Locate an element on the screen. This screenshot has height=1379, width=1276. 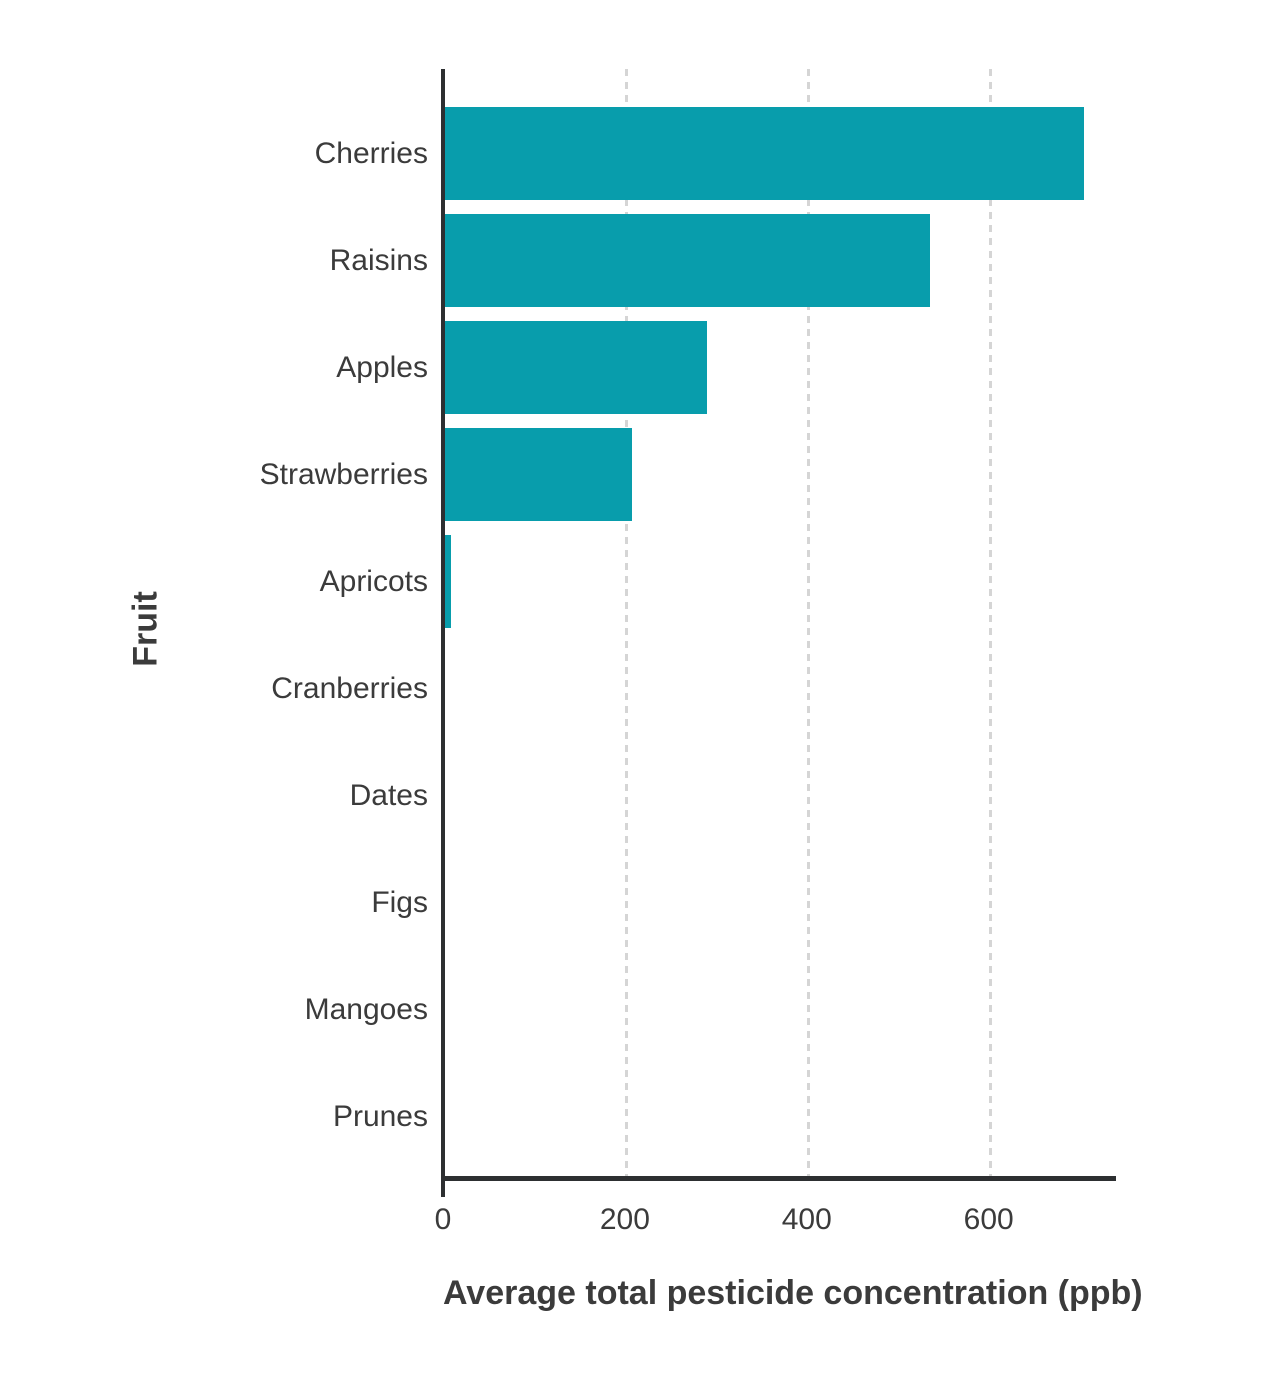
y-tick-label-raisins: Raisins is located at coordinates (378, 260).